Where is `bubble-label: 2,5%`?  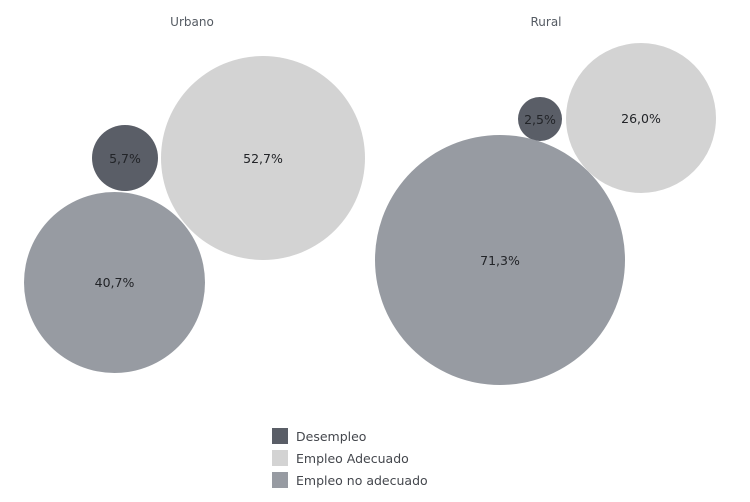 bubble-label: 2,5% is located at coordinates (540, 119).